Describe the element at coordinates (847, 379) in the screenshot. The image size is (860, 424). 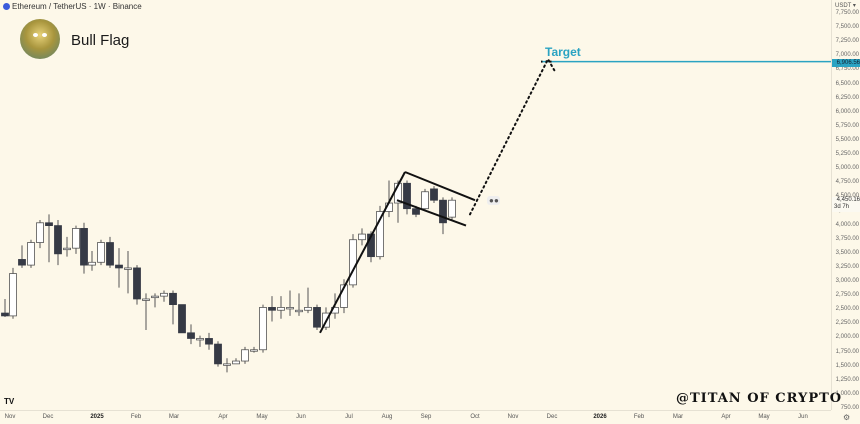
I see `y-tick: 1,250.00` at that location.